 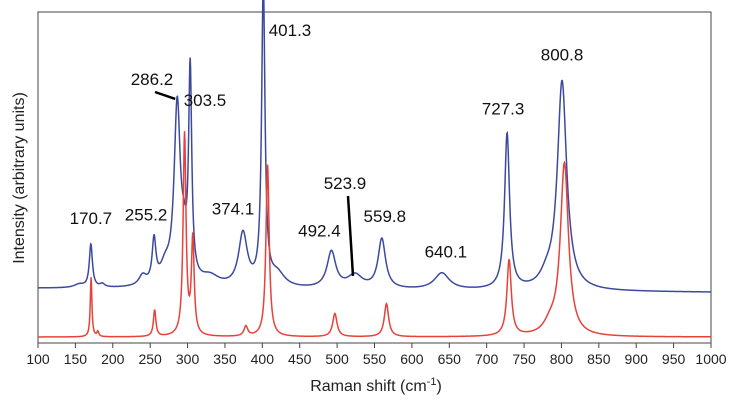 What do you see at coordinates (225, 359) in the screenshot?
I see `x-tick-label: 350` at bounding box center [225, 359].